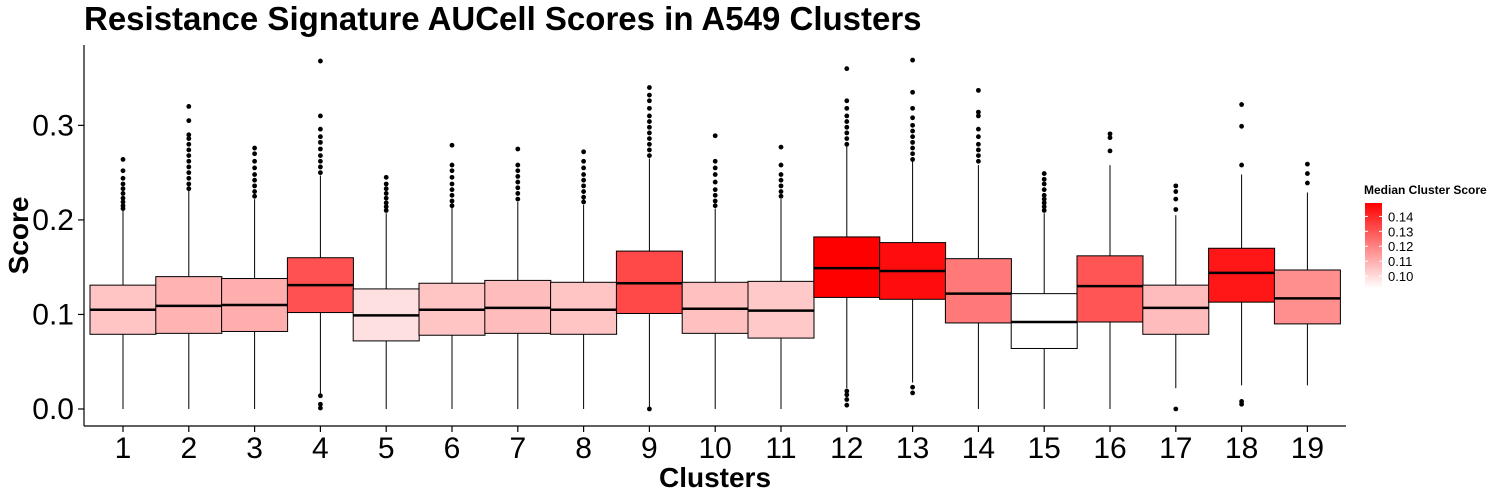 This screenshot has width=1500, height=500. Describe the element at coordinates (1307, 448) in the screenshot. I see `x-tick-label: 19` at that location.